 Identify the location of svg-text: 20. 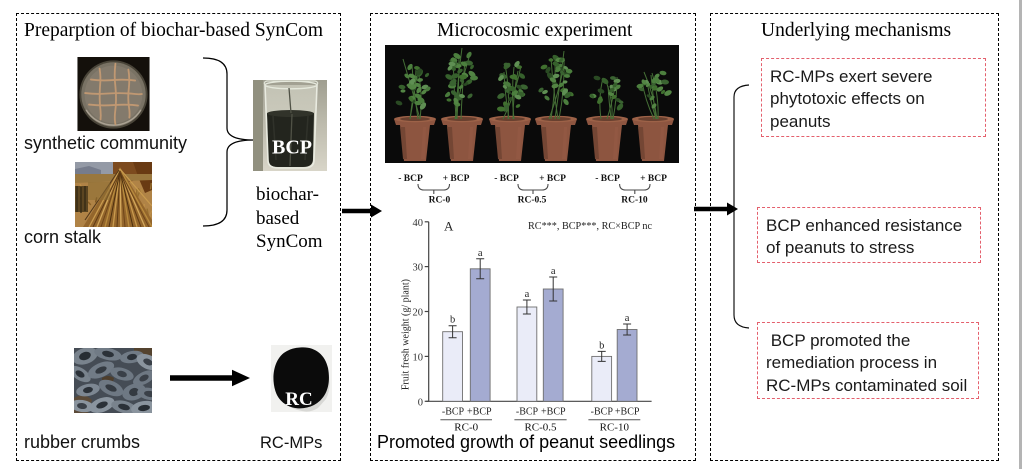
(418, 313).